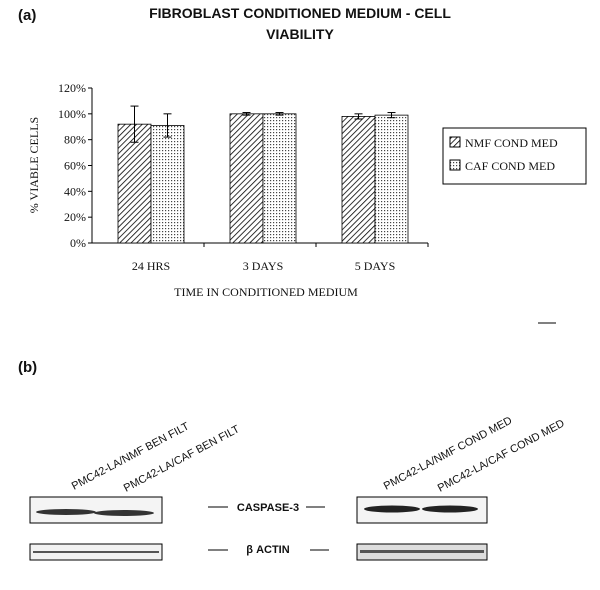  What do you see at coordinates (75, 191) in the screenshot?
I see `y-tick-label: 40%` at bounding box center [75, 191].